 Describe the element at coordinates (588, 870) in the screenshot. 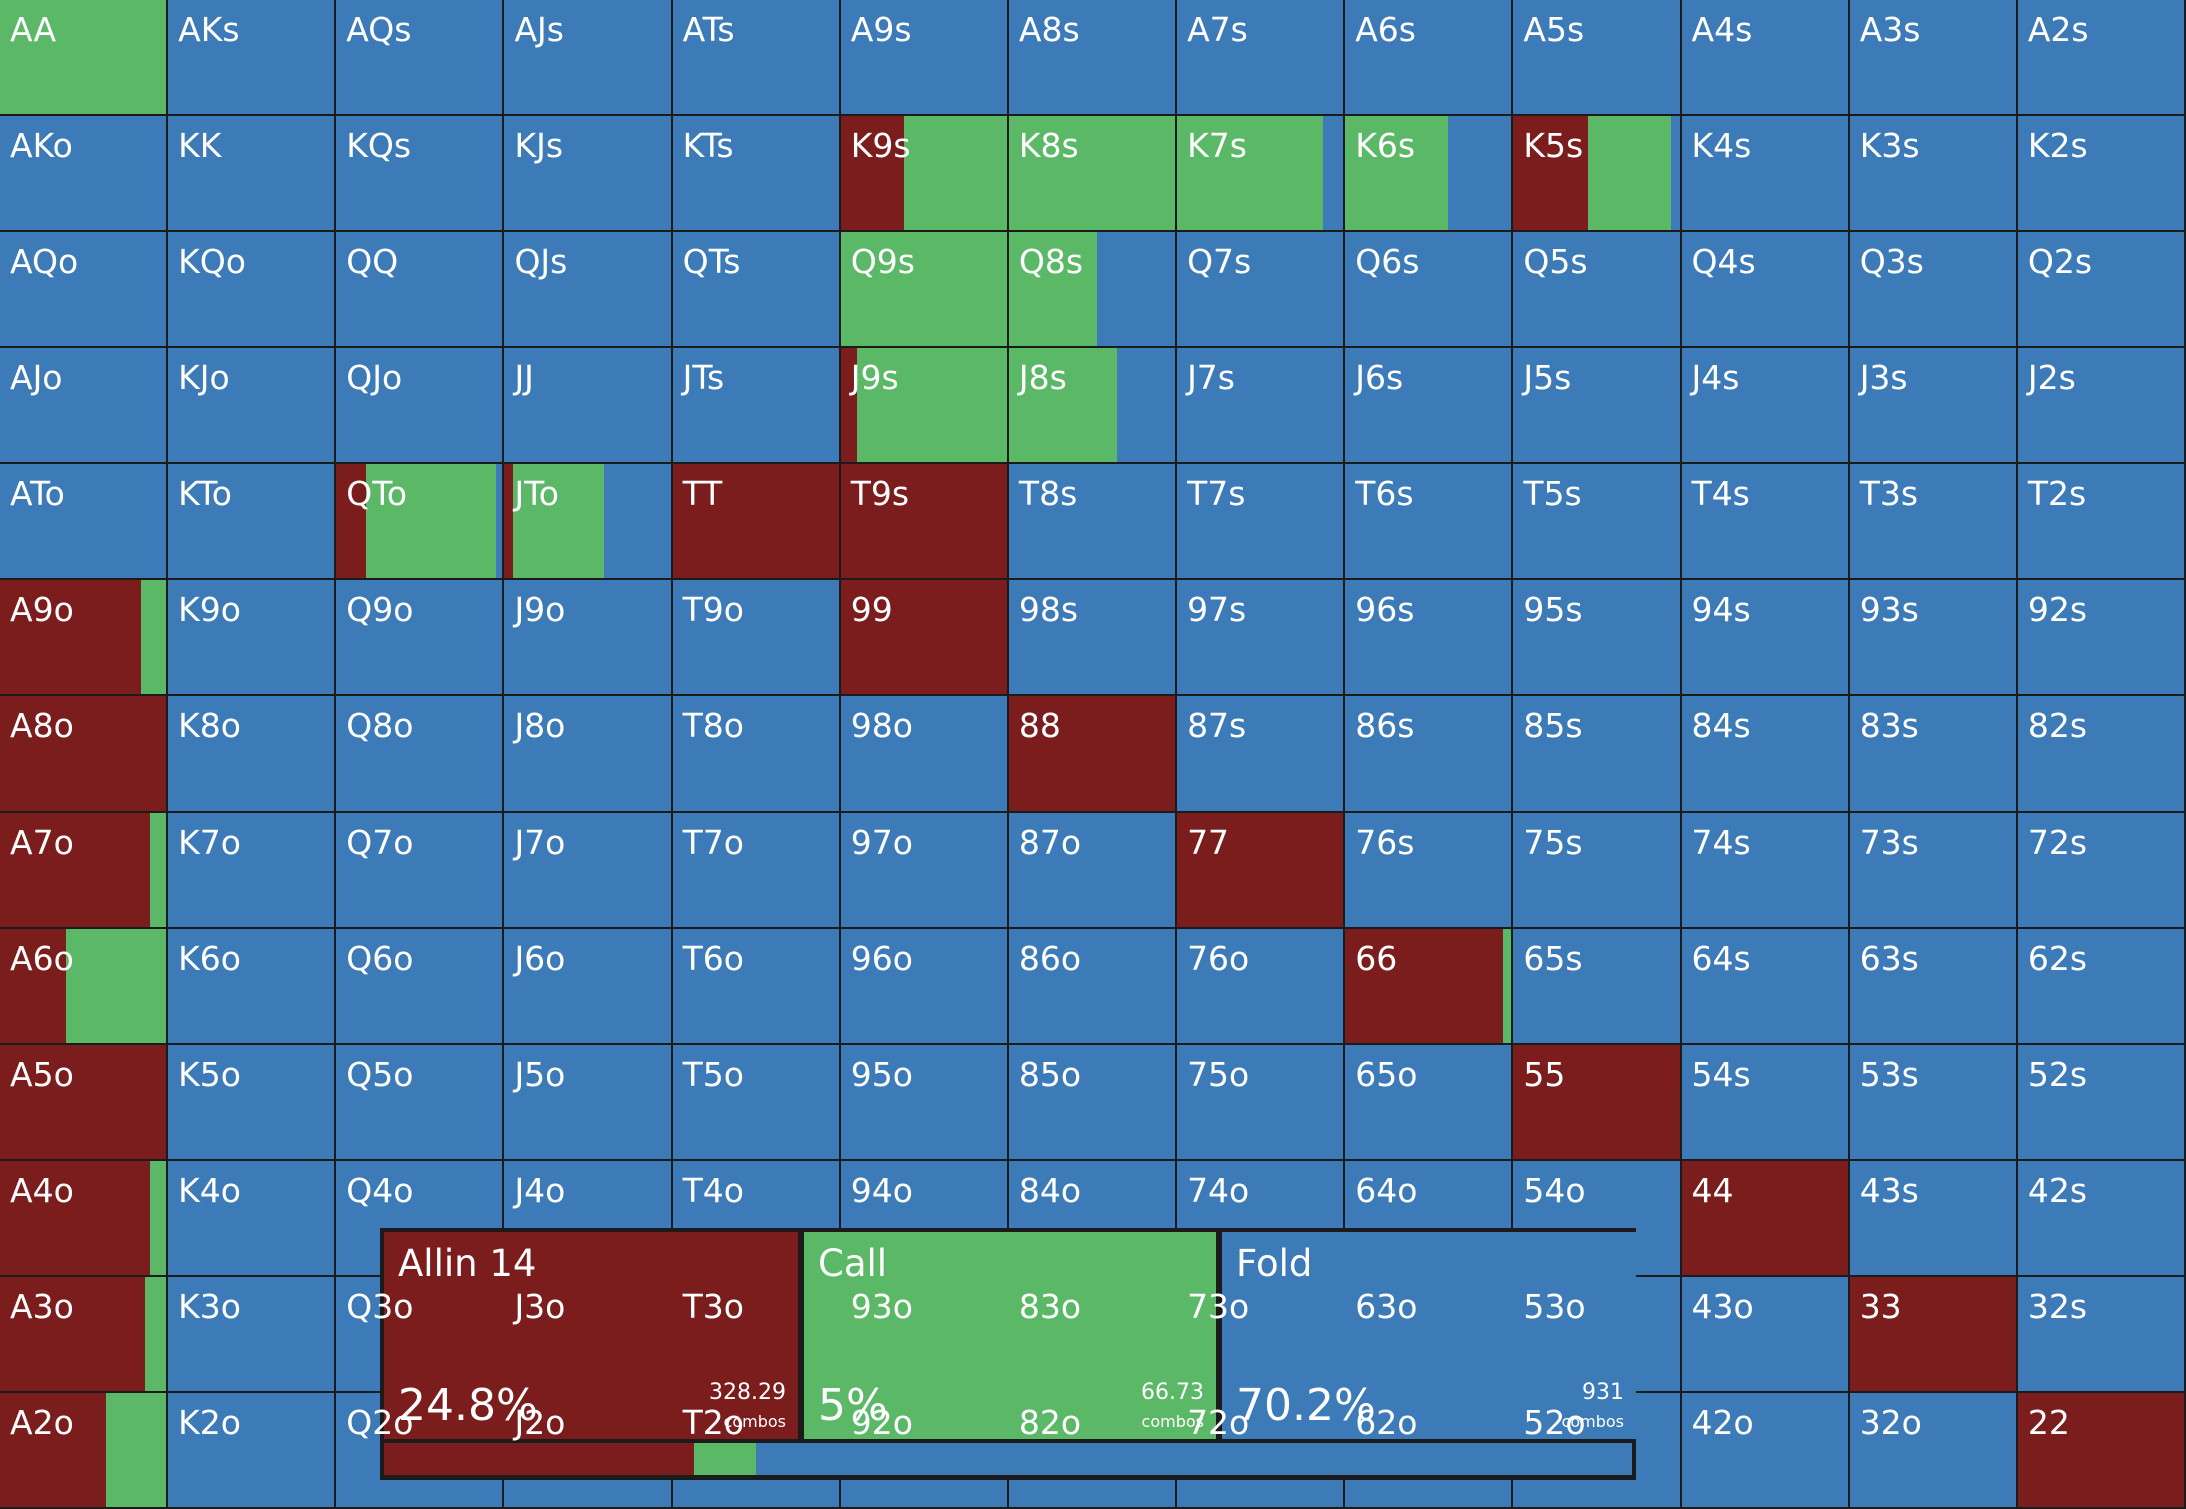

I see `hand-cell-J7o: J7o` at that location.